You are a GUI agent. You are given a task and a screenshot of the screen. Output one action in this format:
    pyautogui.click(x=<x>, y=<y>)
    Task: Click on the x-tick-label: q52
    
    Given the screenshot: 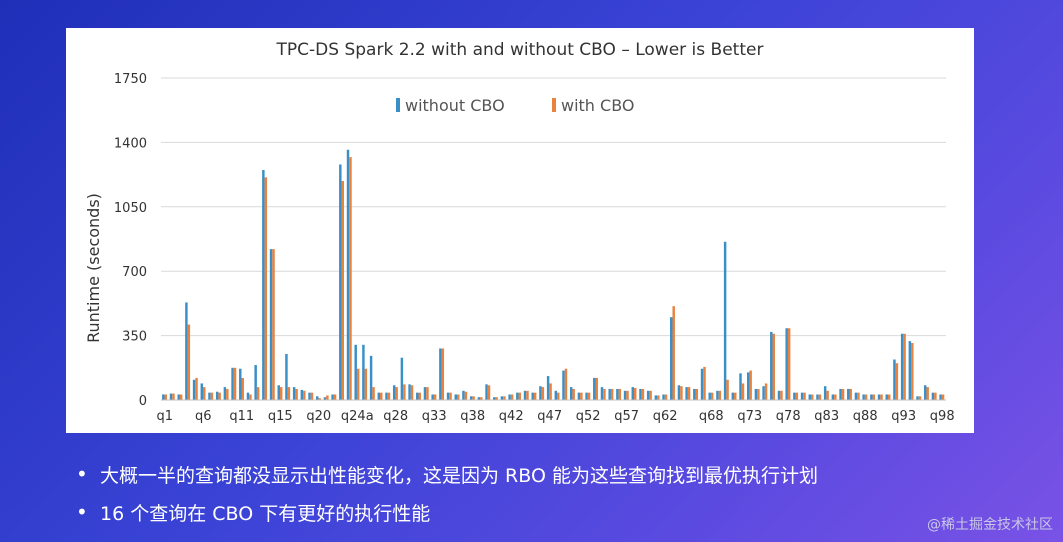 What is the action you would take?
    pyautogui.click(x=588, y=416)
    